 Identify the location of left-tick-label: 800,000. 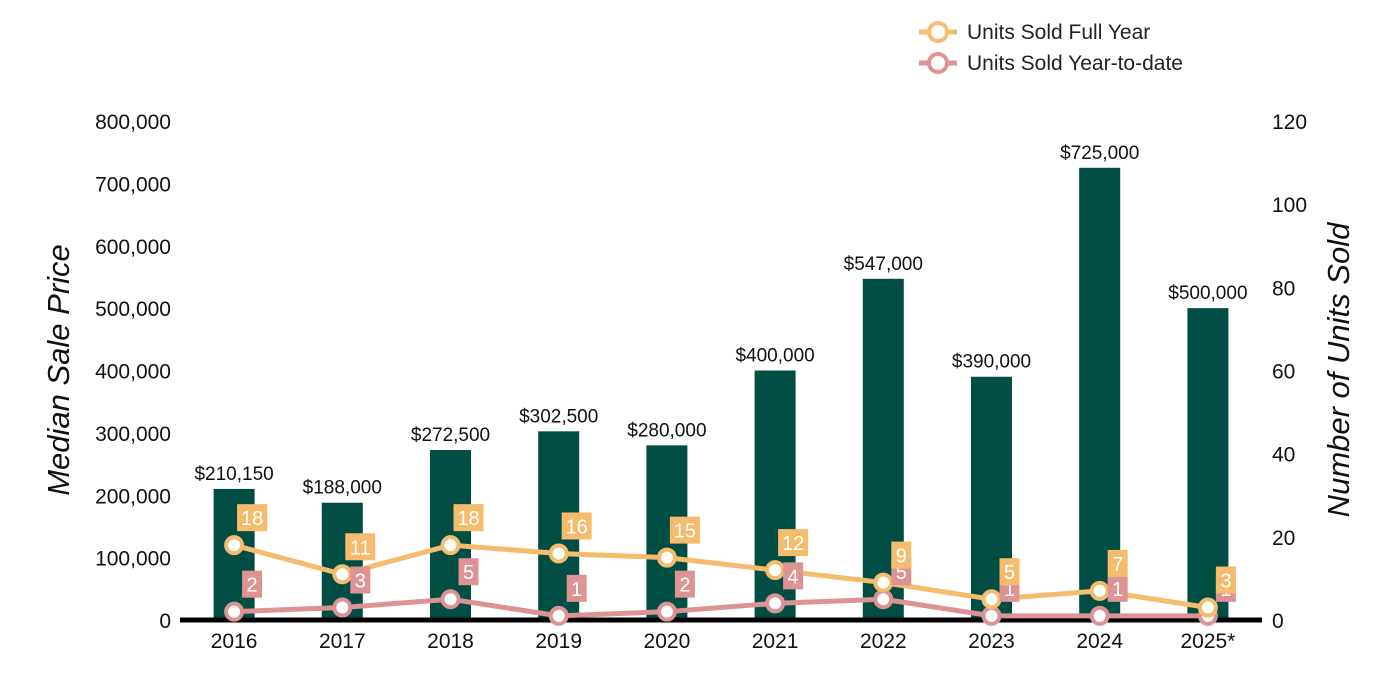
(133, 122).